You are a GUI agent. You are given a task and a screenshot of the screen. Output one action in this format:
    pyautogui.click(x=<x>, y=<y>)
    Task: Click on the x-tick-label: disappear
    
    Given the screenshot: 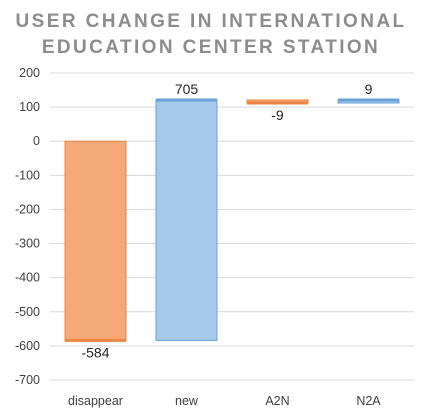 What is the action you would take?
    pyautogui.click(x=95, y=401)
    